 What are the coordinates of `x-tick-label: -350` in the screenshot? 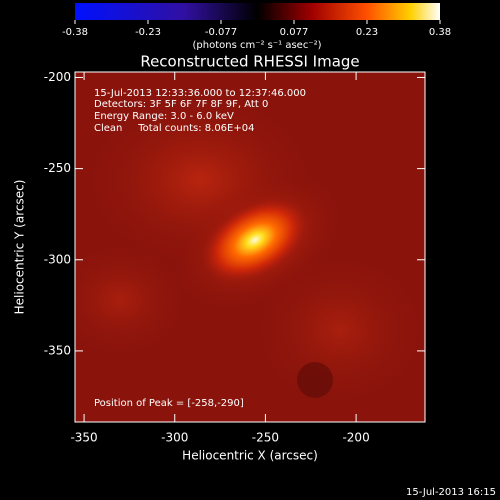 It's located at (83, 438).